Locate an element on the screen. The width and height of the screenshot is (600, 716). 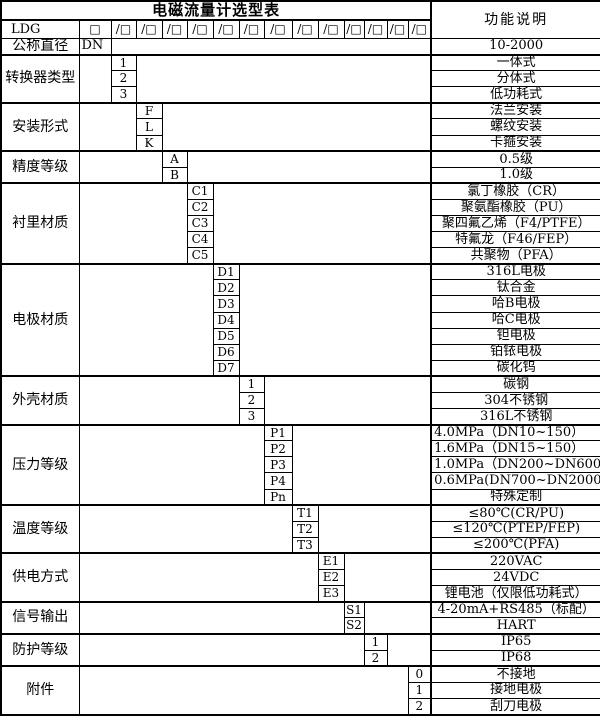
option-code-cell: T2 is located at coordinates (305, 529).